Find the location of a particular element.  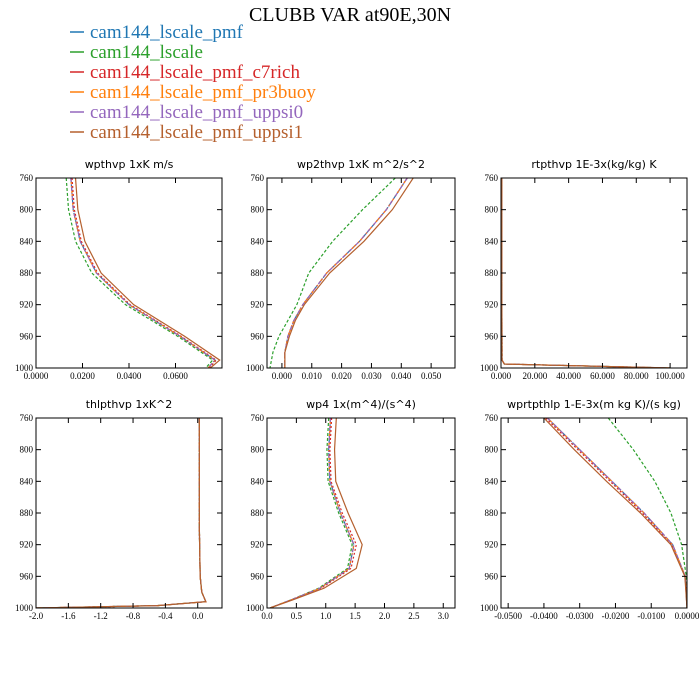

x-tick-label: 0.050 is located at coordinates (431, 376).